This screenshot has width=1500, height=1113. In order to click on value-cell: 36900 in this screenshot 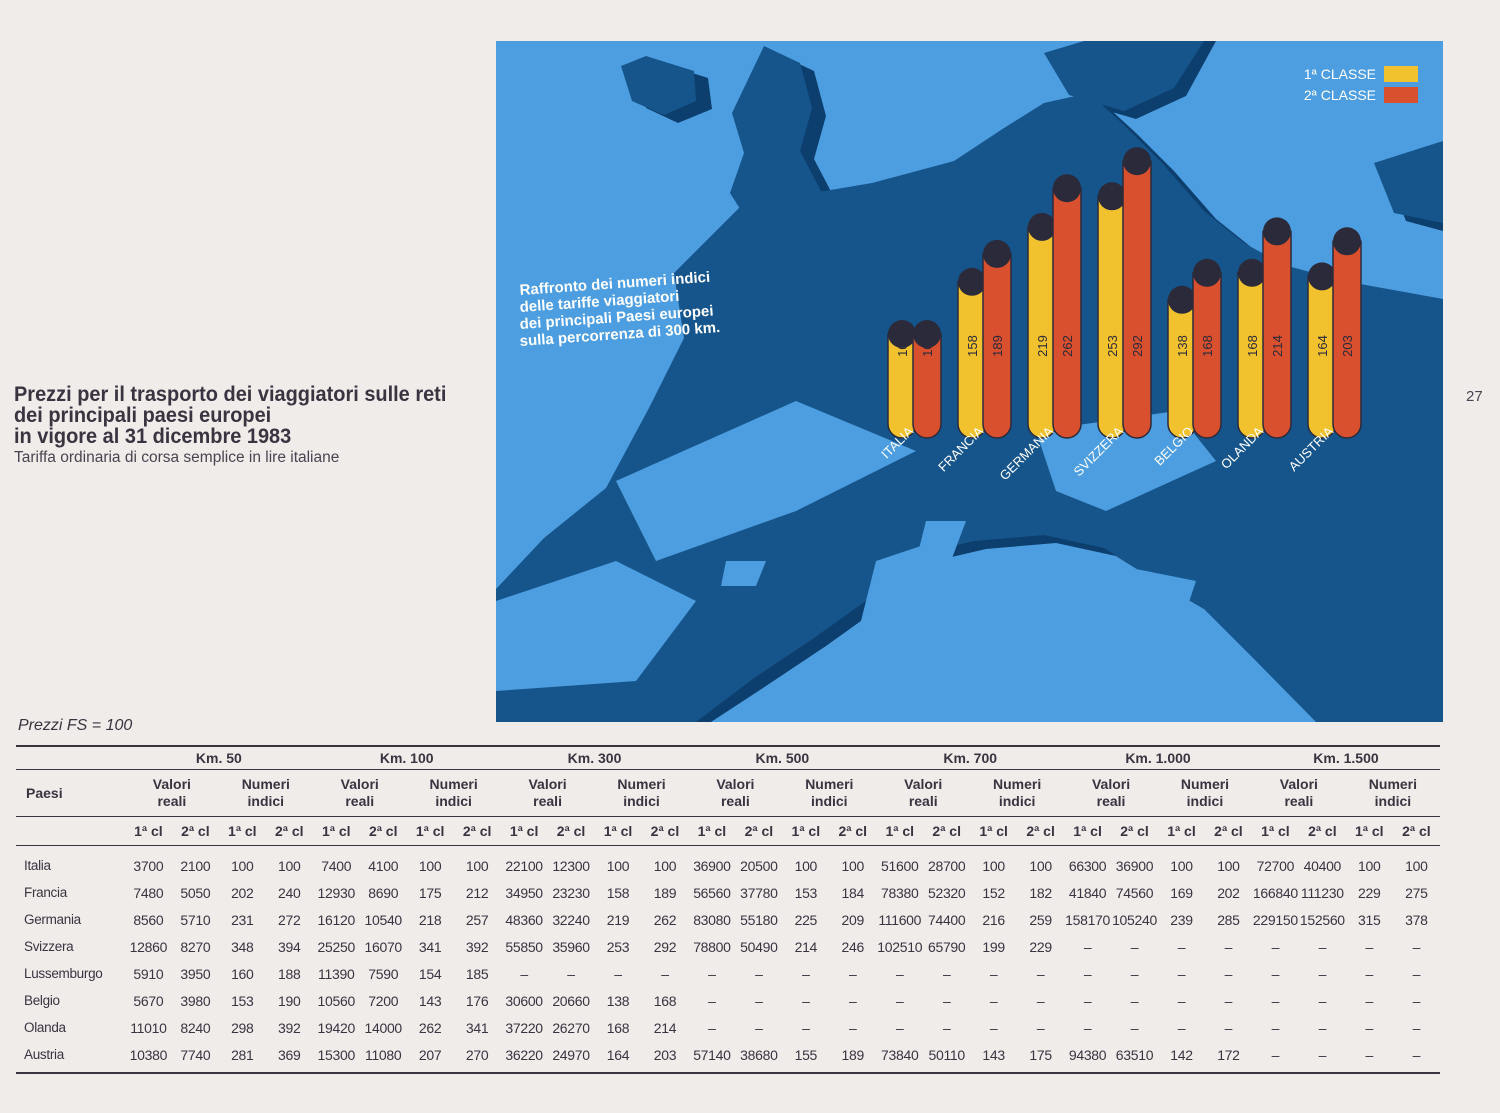, I will do `click(712, 865)`.